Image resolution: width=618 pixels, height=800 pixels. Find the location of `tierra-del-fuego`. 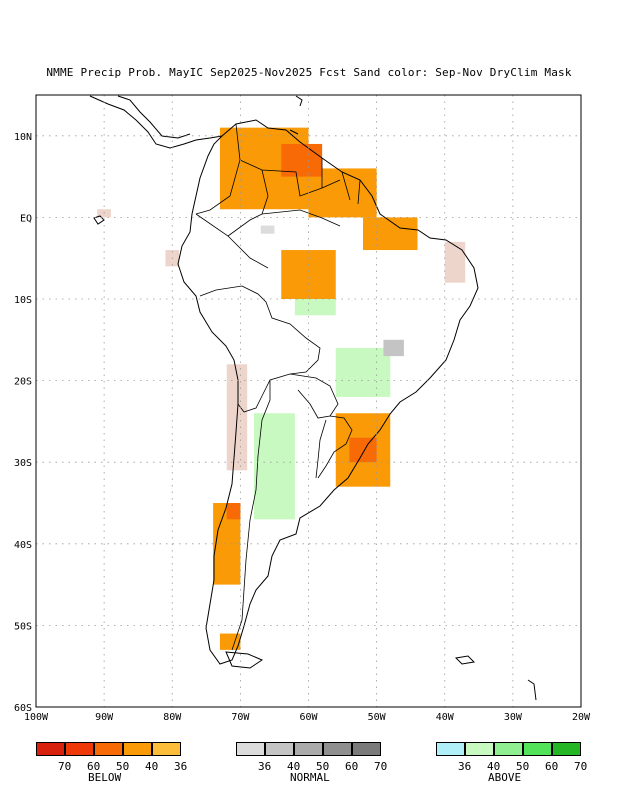

tierra-del-fuego is located at coordinates (244, 660).